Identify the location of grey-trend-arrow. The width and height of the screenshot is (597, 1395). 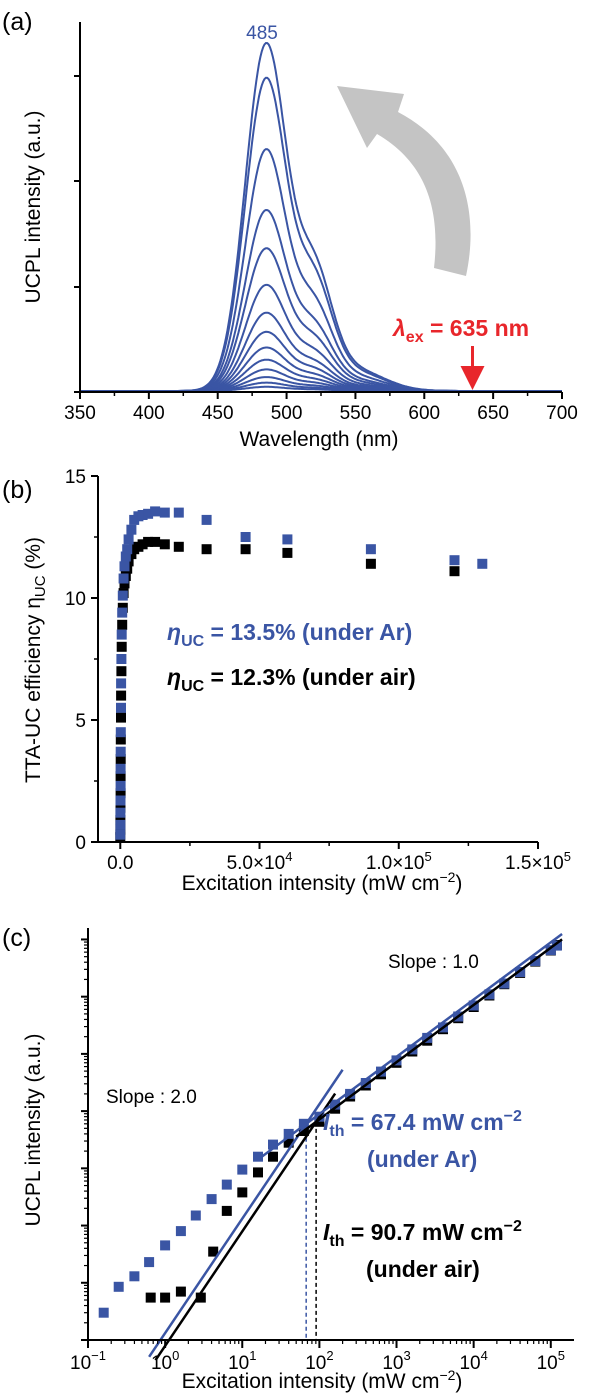
(404, 181).